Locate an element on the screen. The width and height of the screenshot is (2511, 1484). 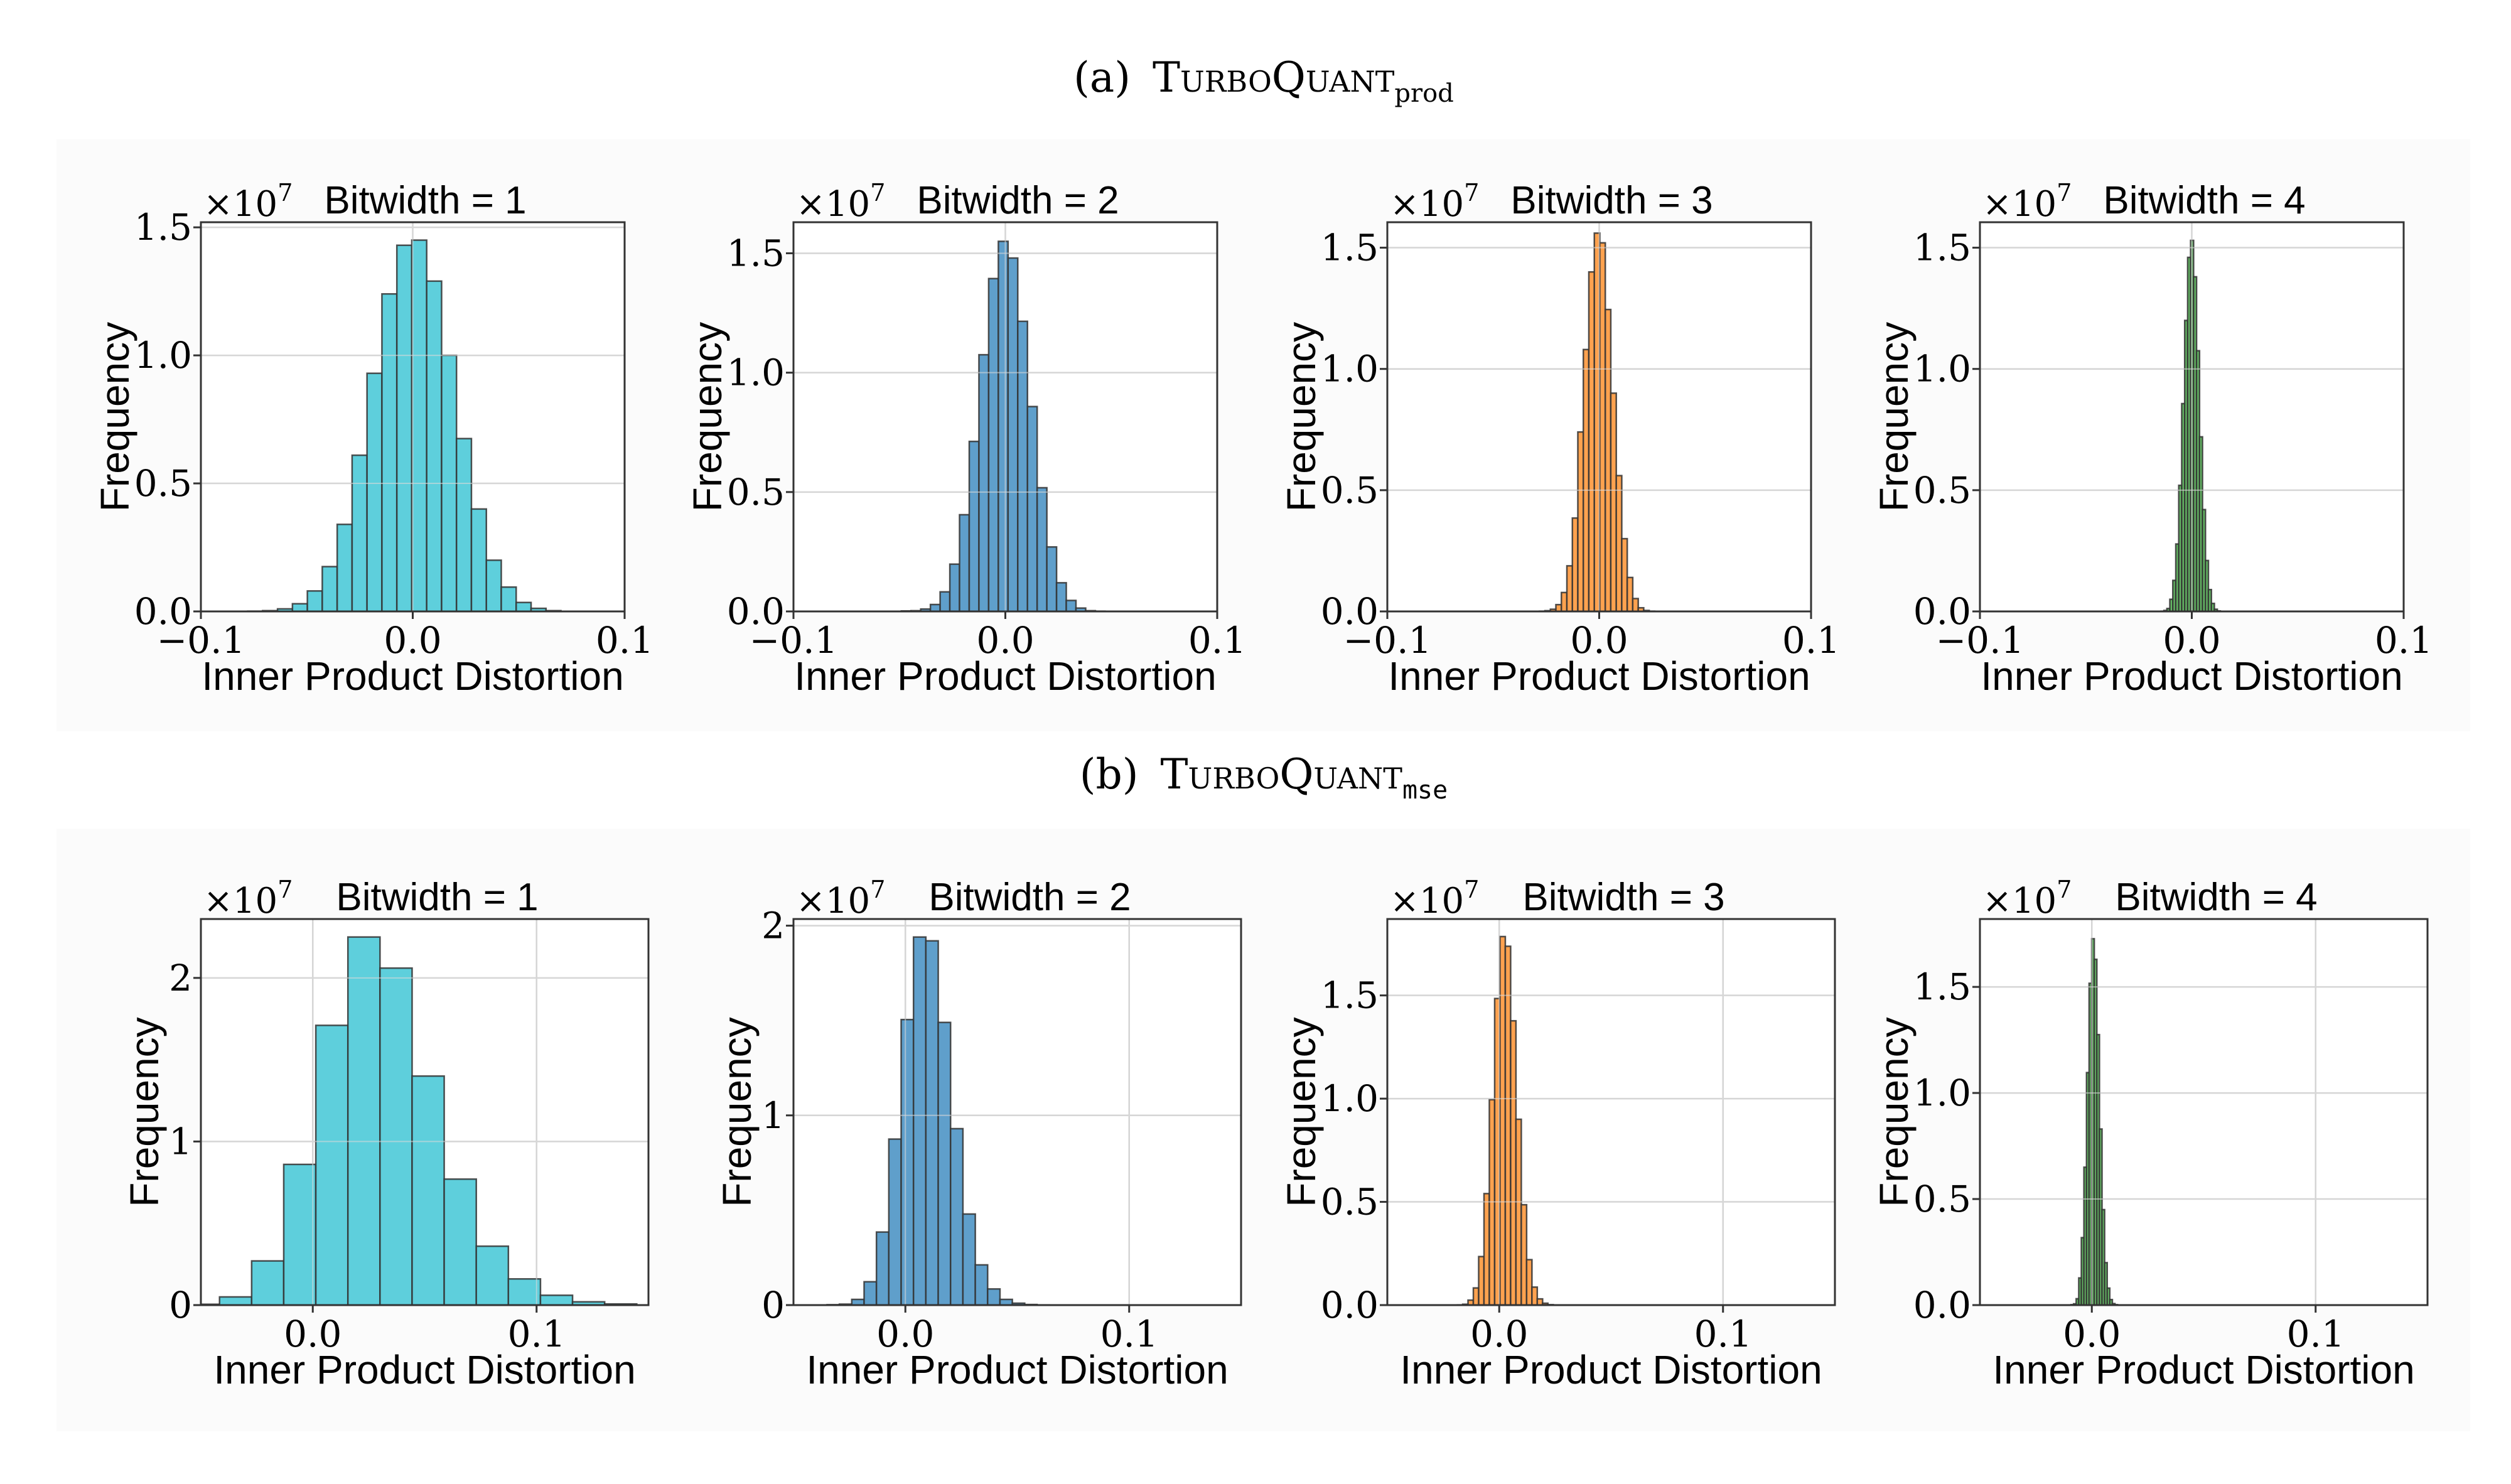
section-subscript: prod is located at coordinates (1423, 93).